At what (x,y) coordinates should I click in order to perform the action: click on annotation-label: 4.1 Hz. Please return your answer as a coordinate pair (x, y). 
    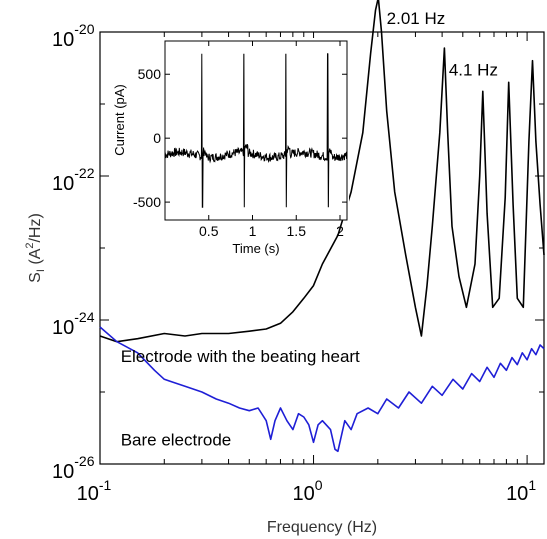
    Looking at the image, I should click on (473, 69).